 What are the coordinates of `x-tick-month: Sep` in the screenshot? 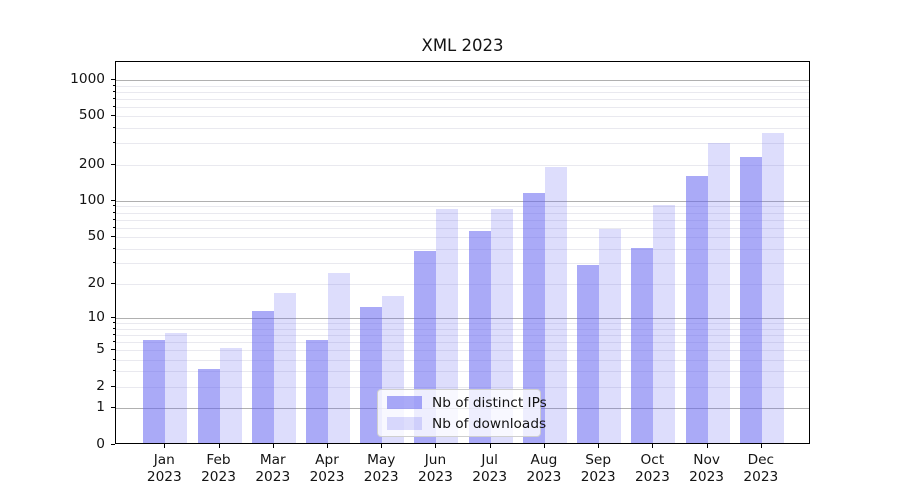 It's located at (598, 459).